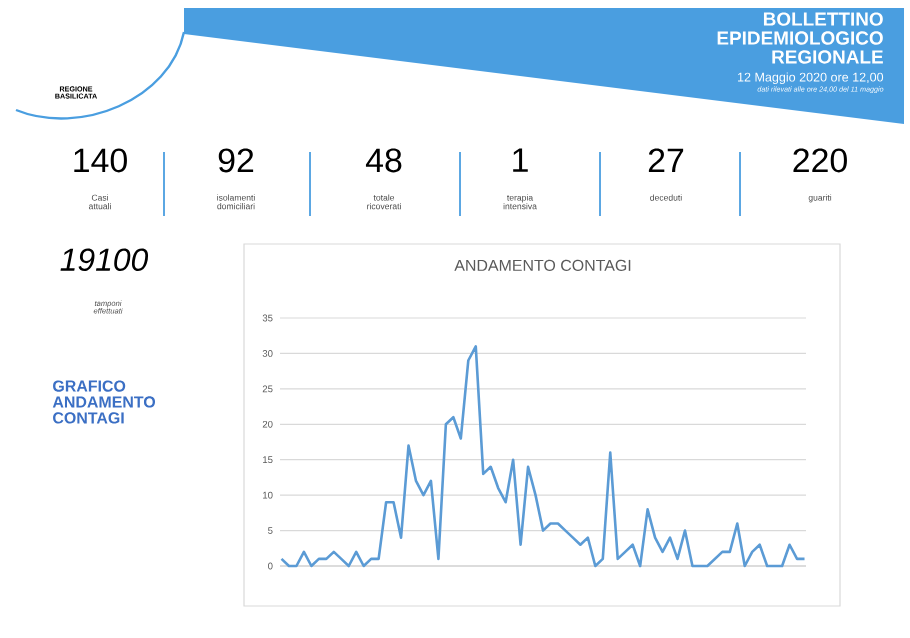  What do you see at coordinates (820, 160) in the screenshot?
I see `text: 220` at bounding box center [820, 160].